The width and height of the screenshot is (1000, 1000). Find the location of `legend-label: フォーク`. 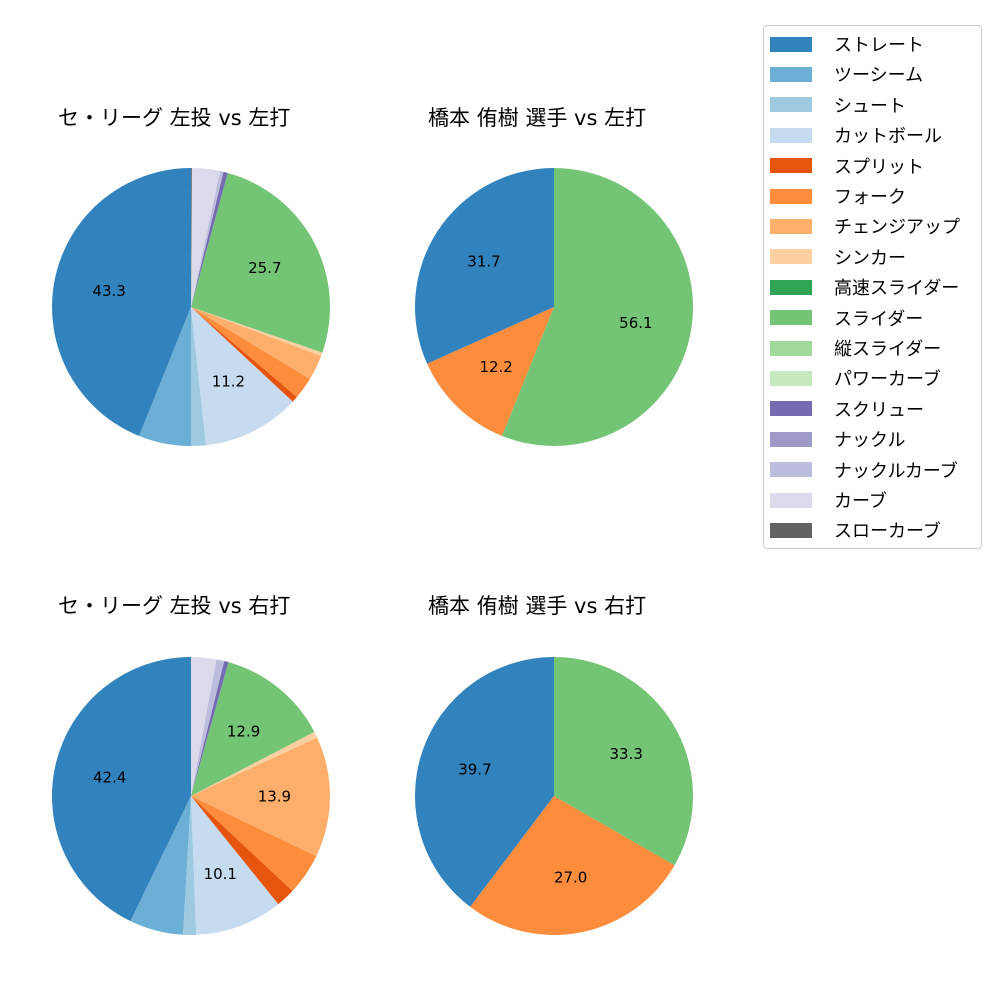

legend-label: フォーク is located at coordinates (870, 197).